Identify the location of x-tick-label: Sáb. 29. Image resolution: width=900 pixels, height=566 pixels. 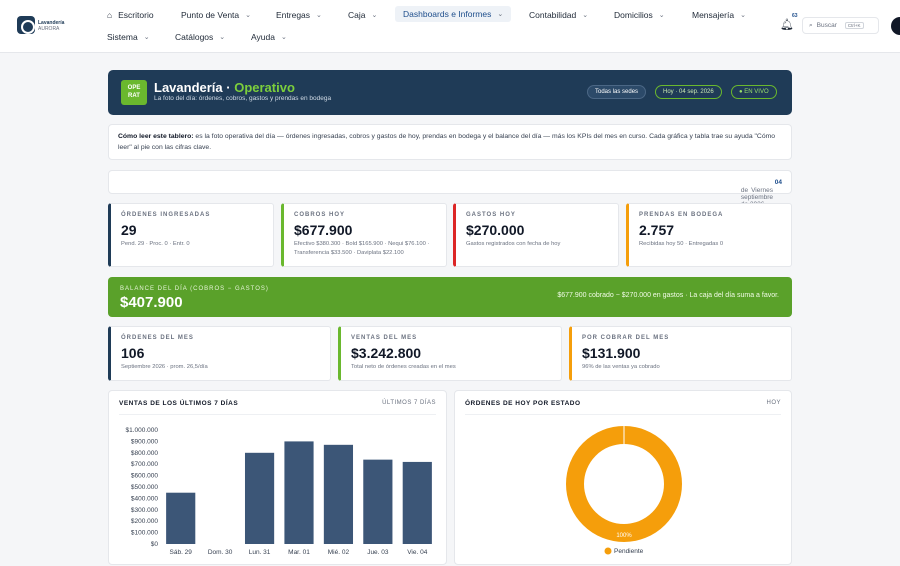
(181, 552).